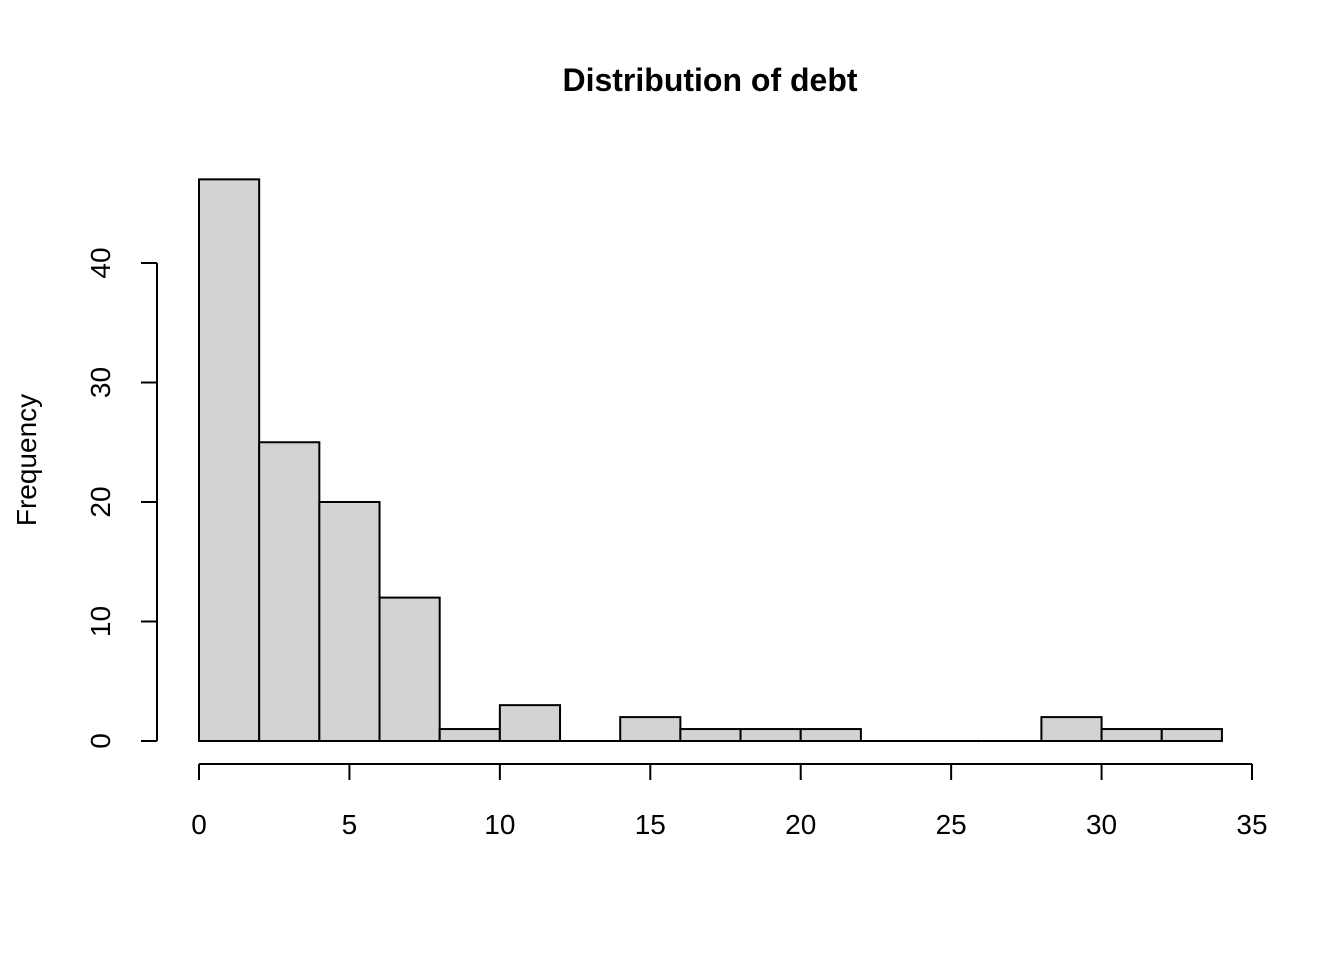  I want to click on x-tick-label: 0, so click(199, 824).